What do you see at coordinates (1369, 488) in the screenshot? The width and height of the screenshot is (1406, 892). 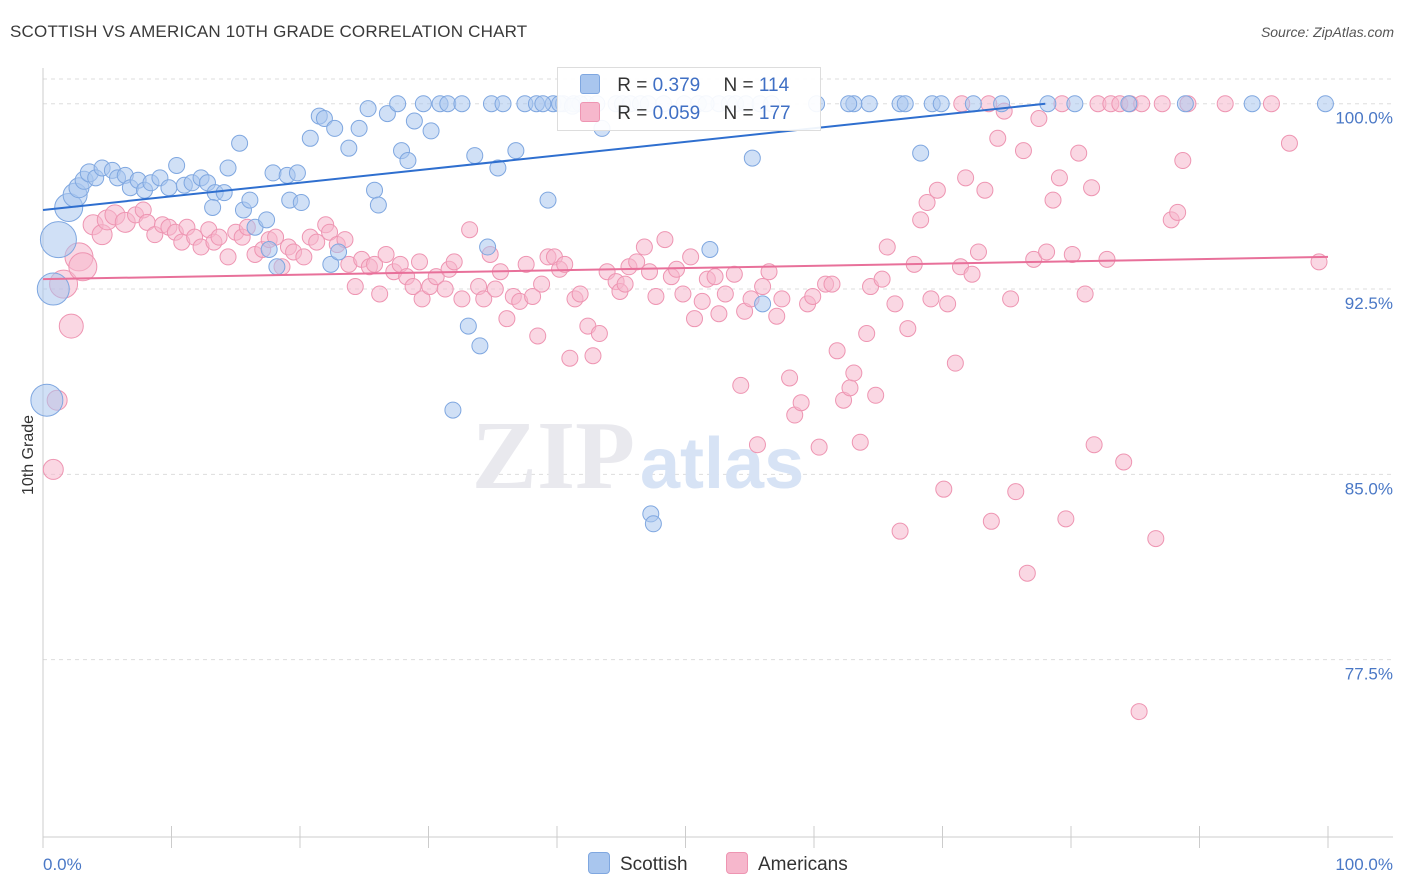 I see `y-tick-label: 85.0%` at bounding box center [1369, 488].